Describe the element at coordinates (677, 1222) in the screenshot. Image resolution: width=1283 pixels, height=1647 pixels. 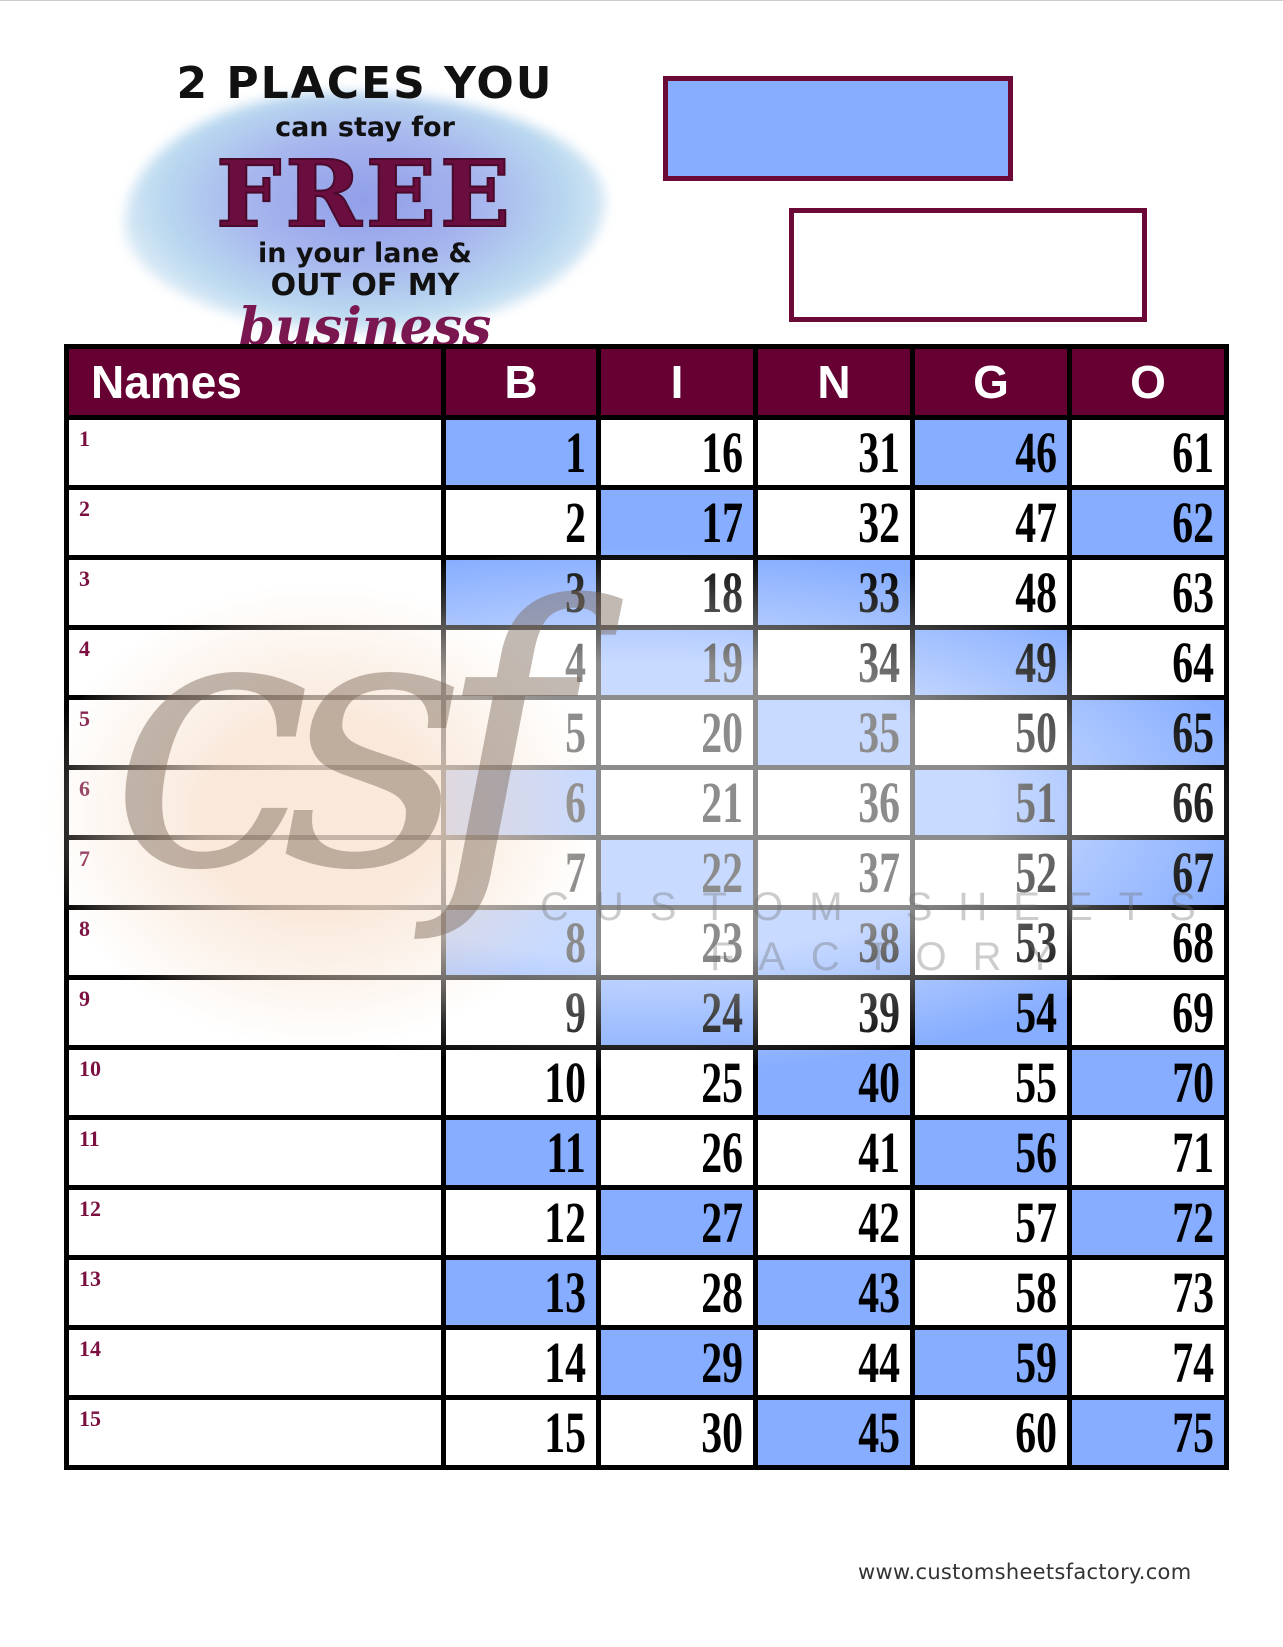
I see `number-cell-i: 27` at that location.